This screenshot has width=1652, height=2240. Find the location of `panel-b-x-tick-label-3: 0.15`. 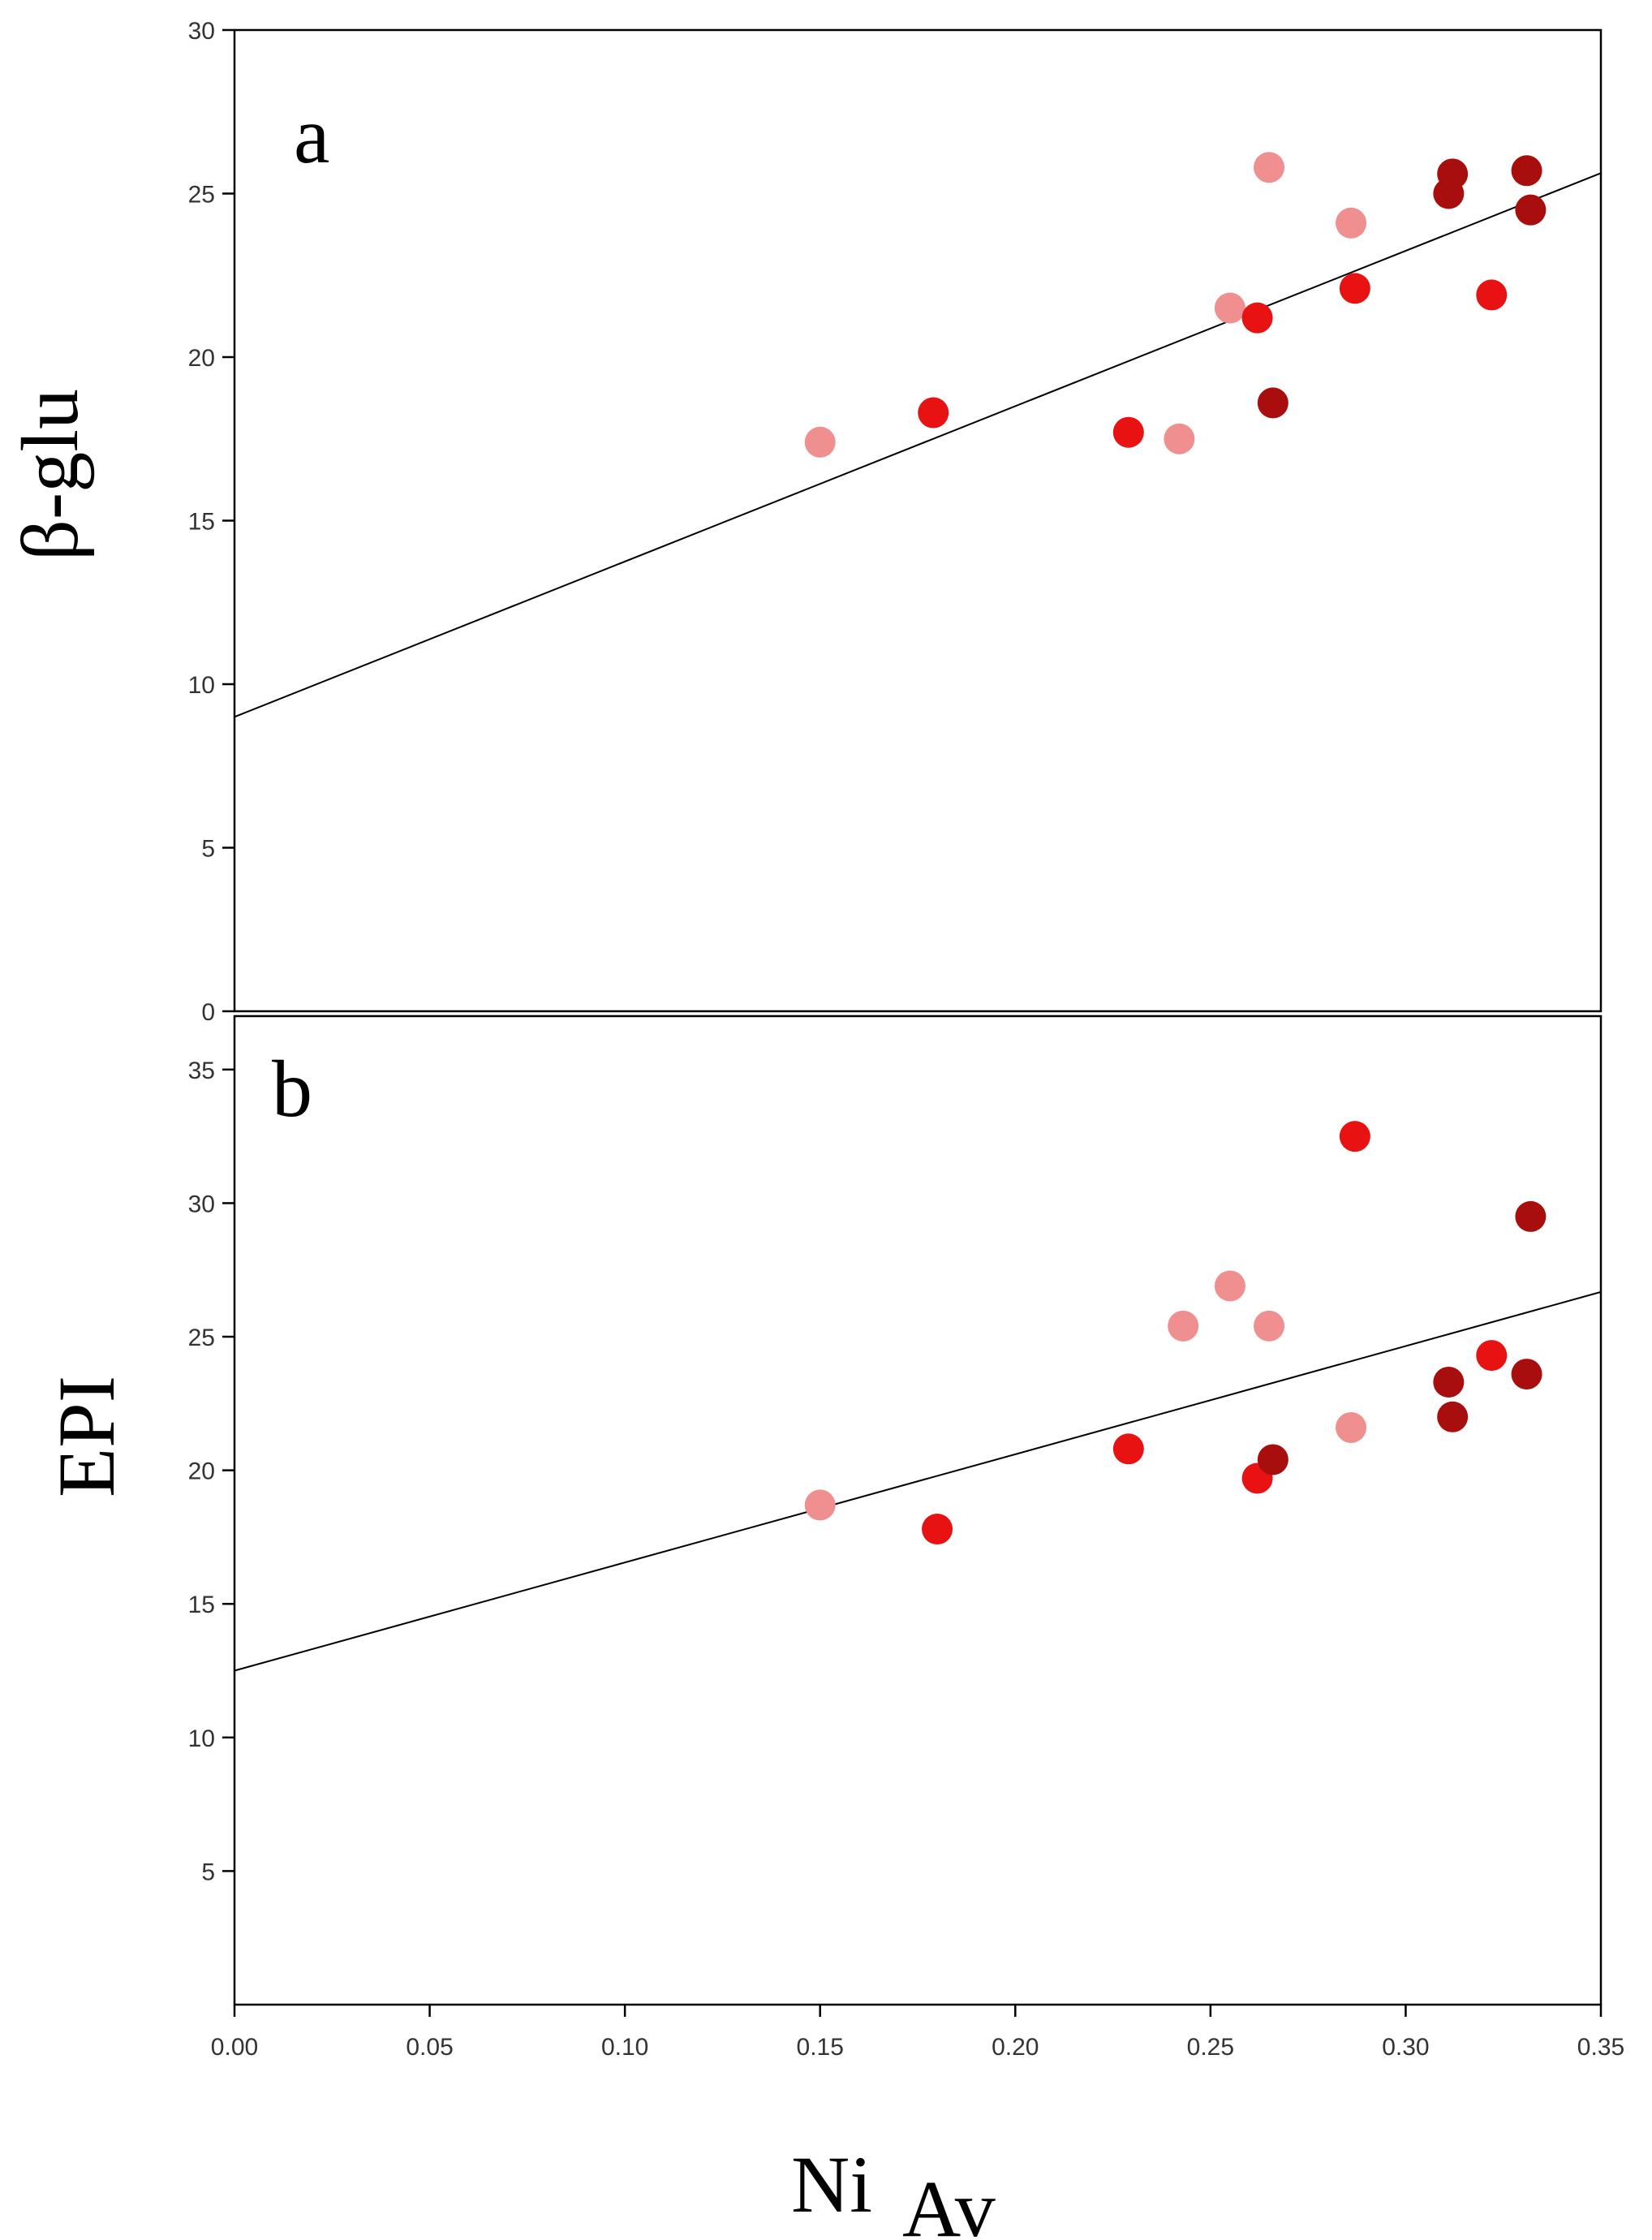

panel-b-x-tick-label-3: 0.15 is located at coordinates (820, 2048).